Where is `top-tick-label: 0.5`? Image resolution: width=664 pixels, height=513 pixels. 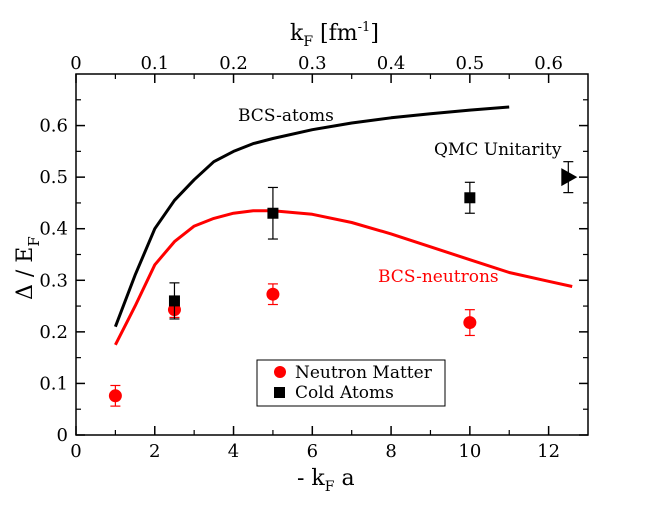
top-tick-label: 0.5 is located at coordinates (470, 63).